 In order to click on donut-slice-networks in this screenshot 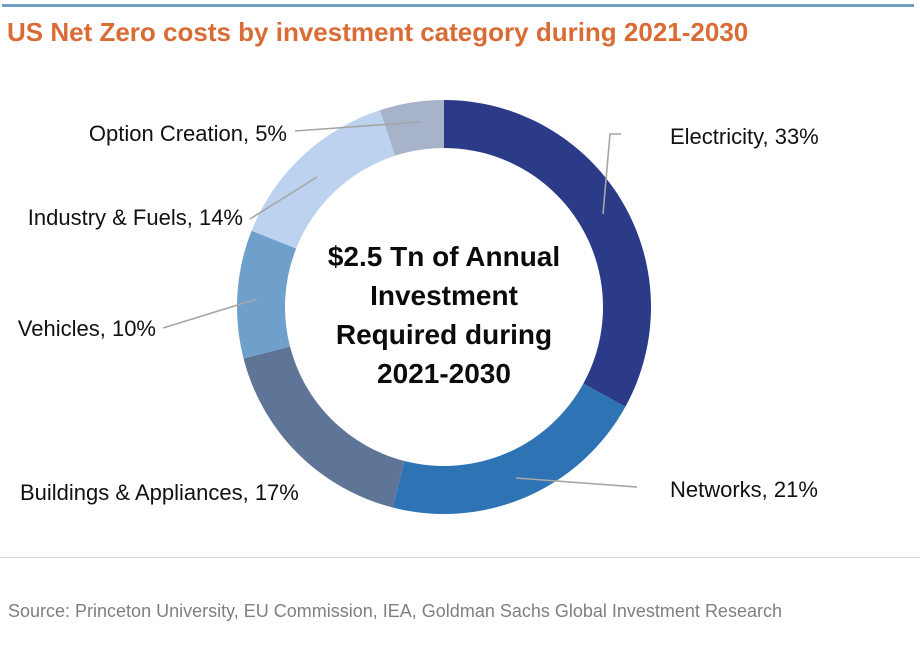, I will do `click(509, 449)`.